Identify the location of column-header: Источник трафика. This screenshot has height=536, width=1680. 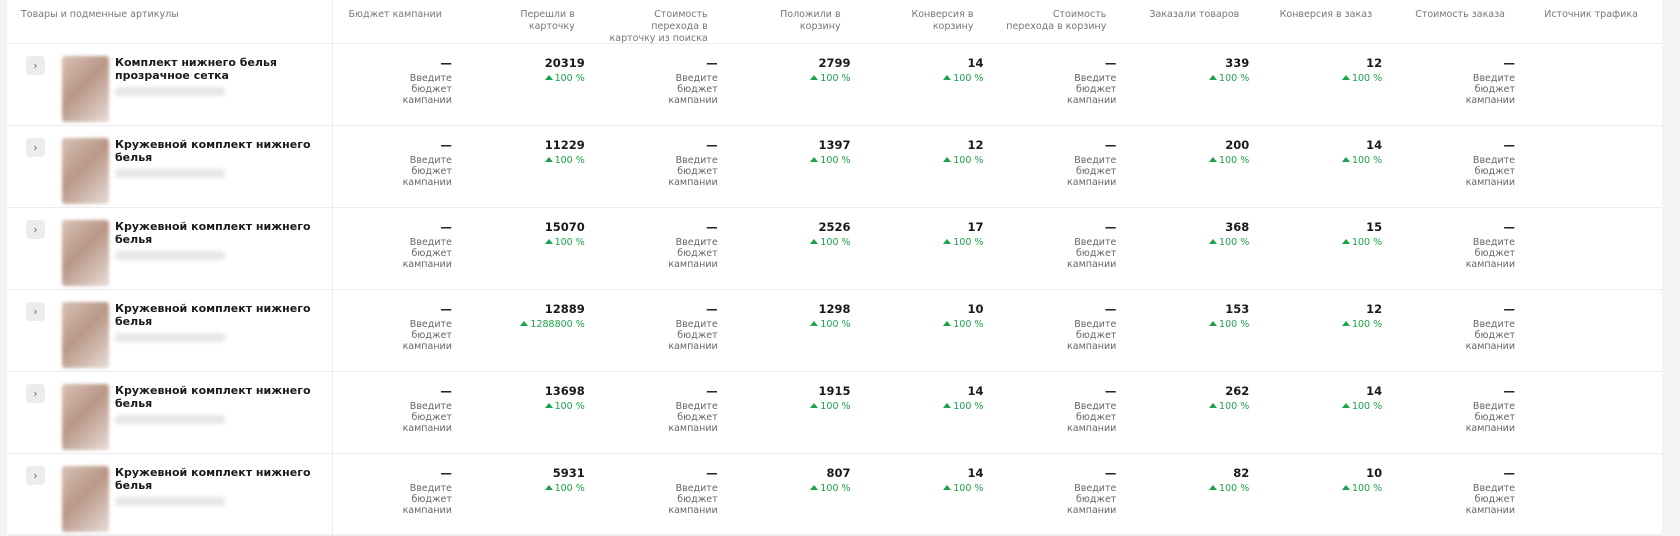
(1591, 14).